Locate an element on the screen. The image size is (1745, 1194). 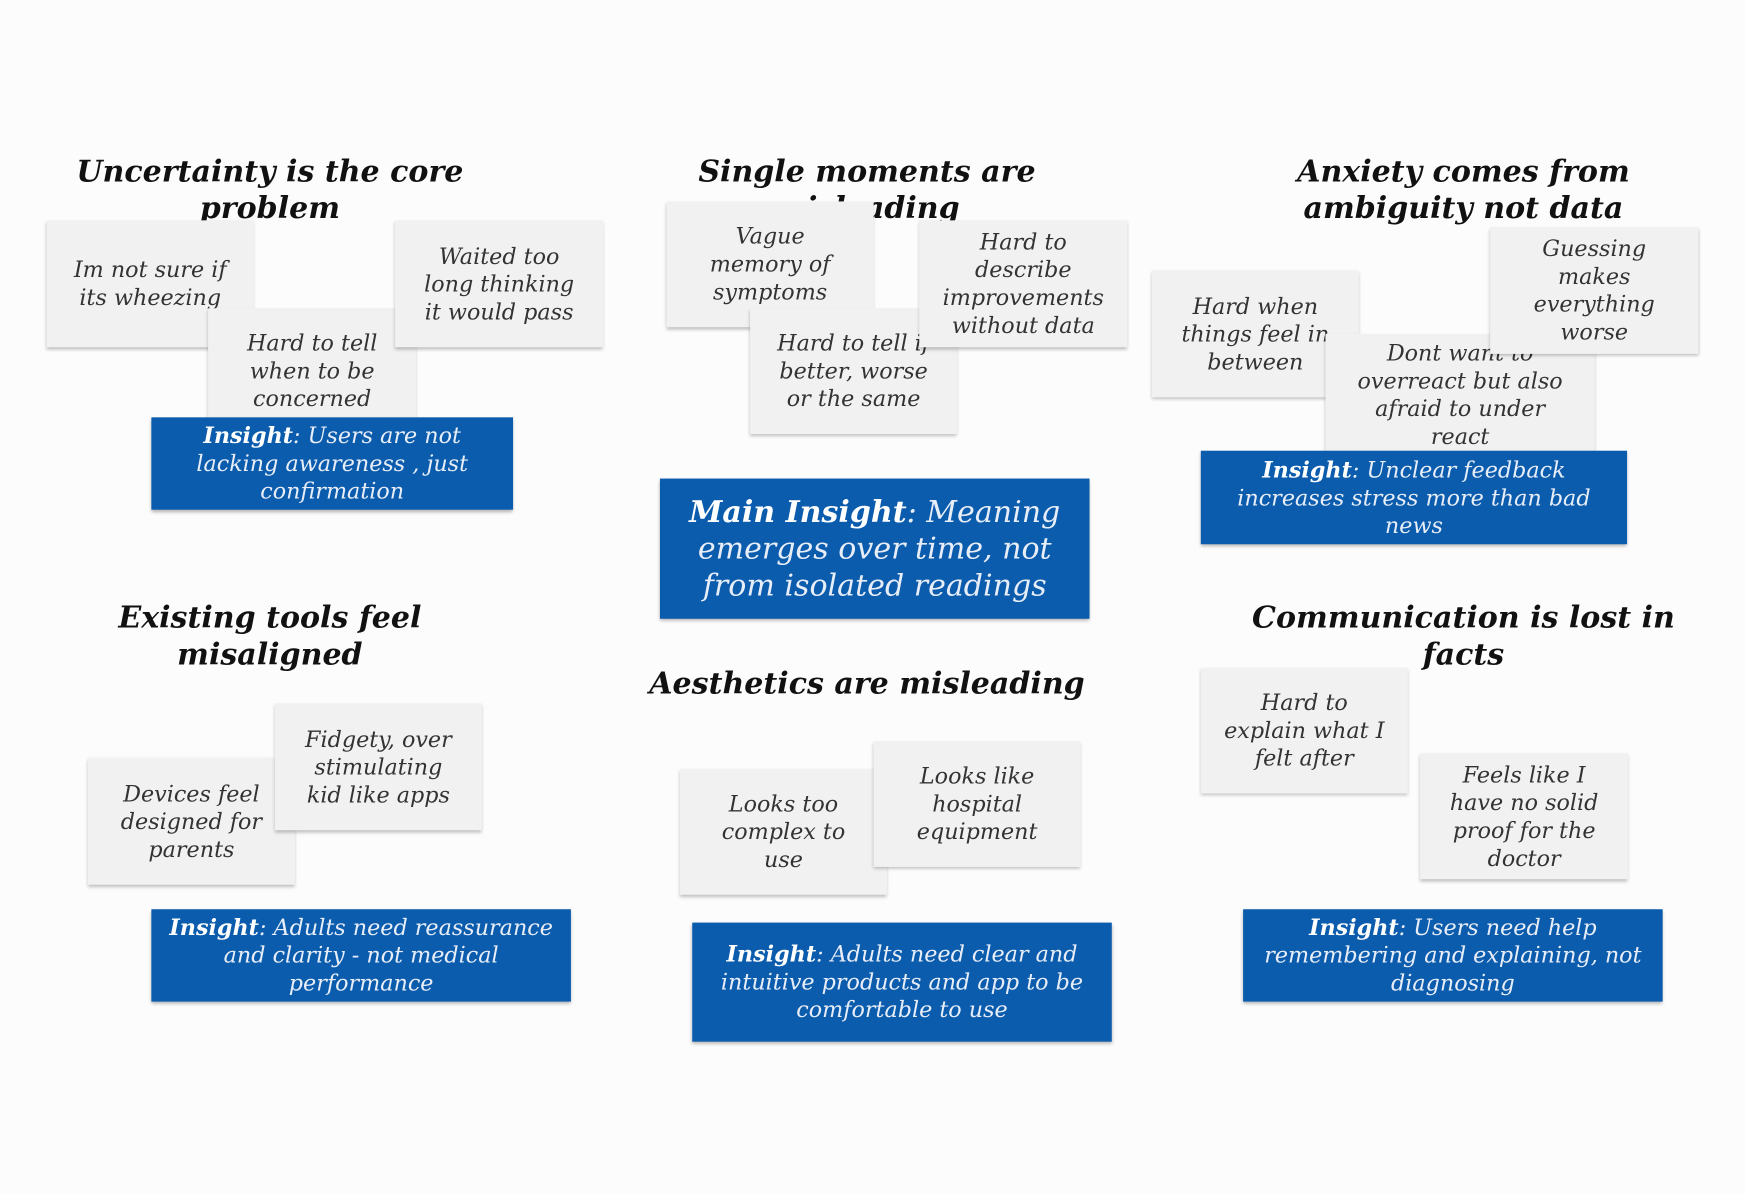
note: Hard when things feel in between is located at coordinates (1255, 334).